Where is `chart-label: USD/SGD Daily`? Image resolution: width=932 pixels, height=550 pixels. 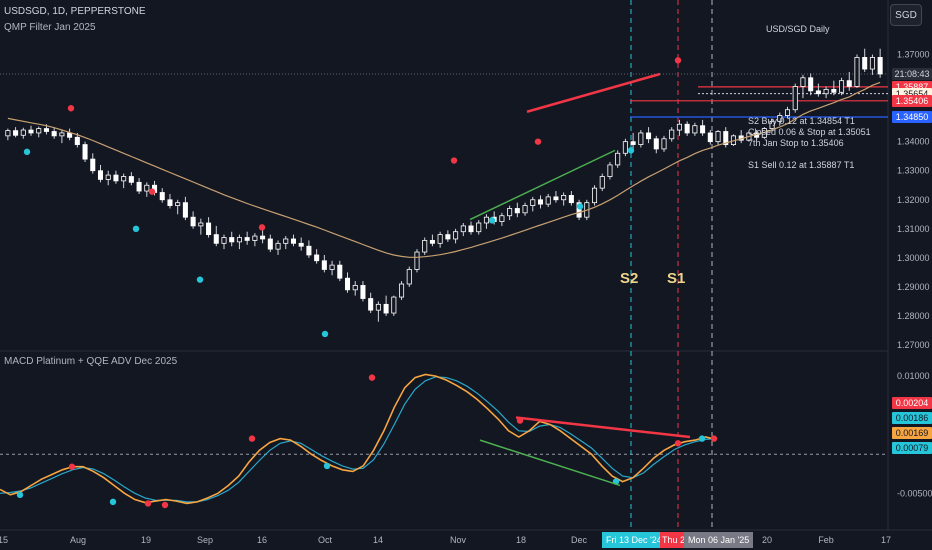 chart-label: USD/SGD Daily is located at coordinates (798, 29).